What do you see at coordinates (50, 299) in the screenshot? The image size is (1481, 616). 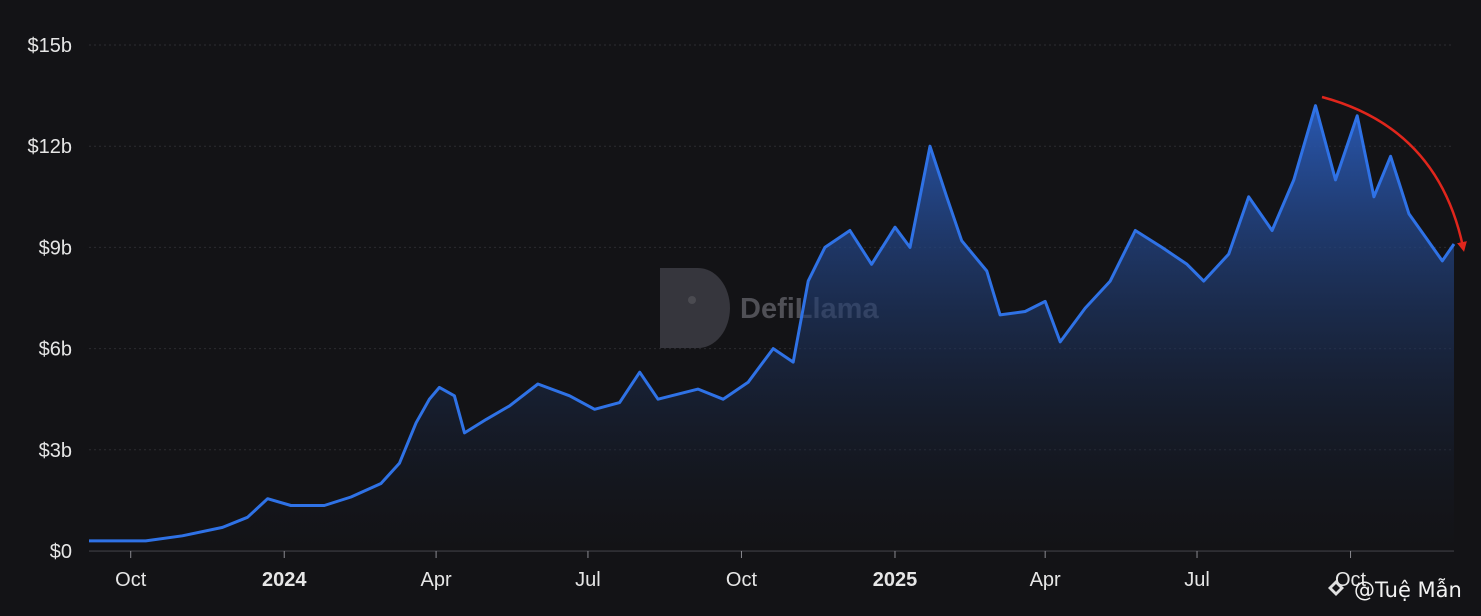 I see `y-axis: $0 $3b $6b $9b $12b $15b` at bounding box center [50, 299].